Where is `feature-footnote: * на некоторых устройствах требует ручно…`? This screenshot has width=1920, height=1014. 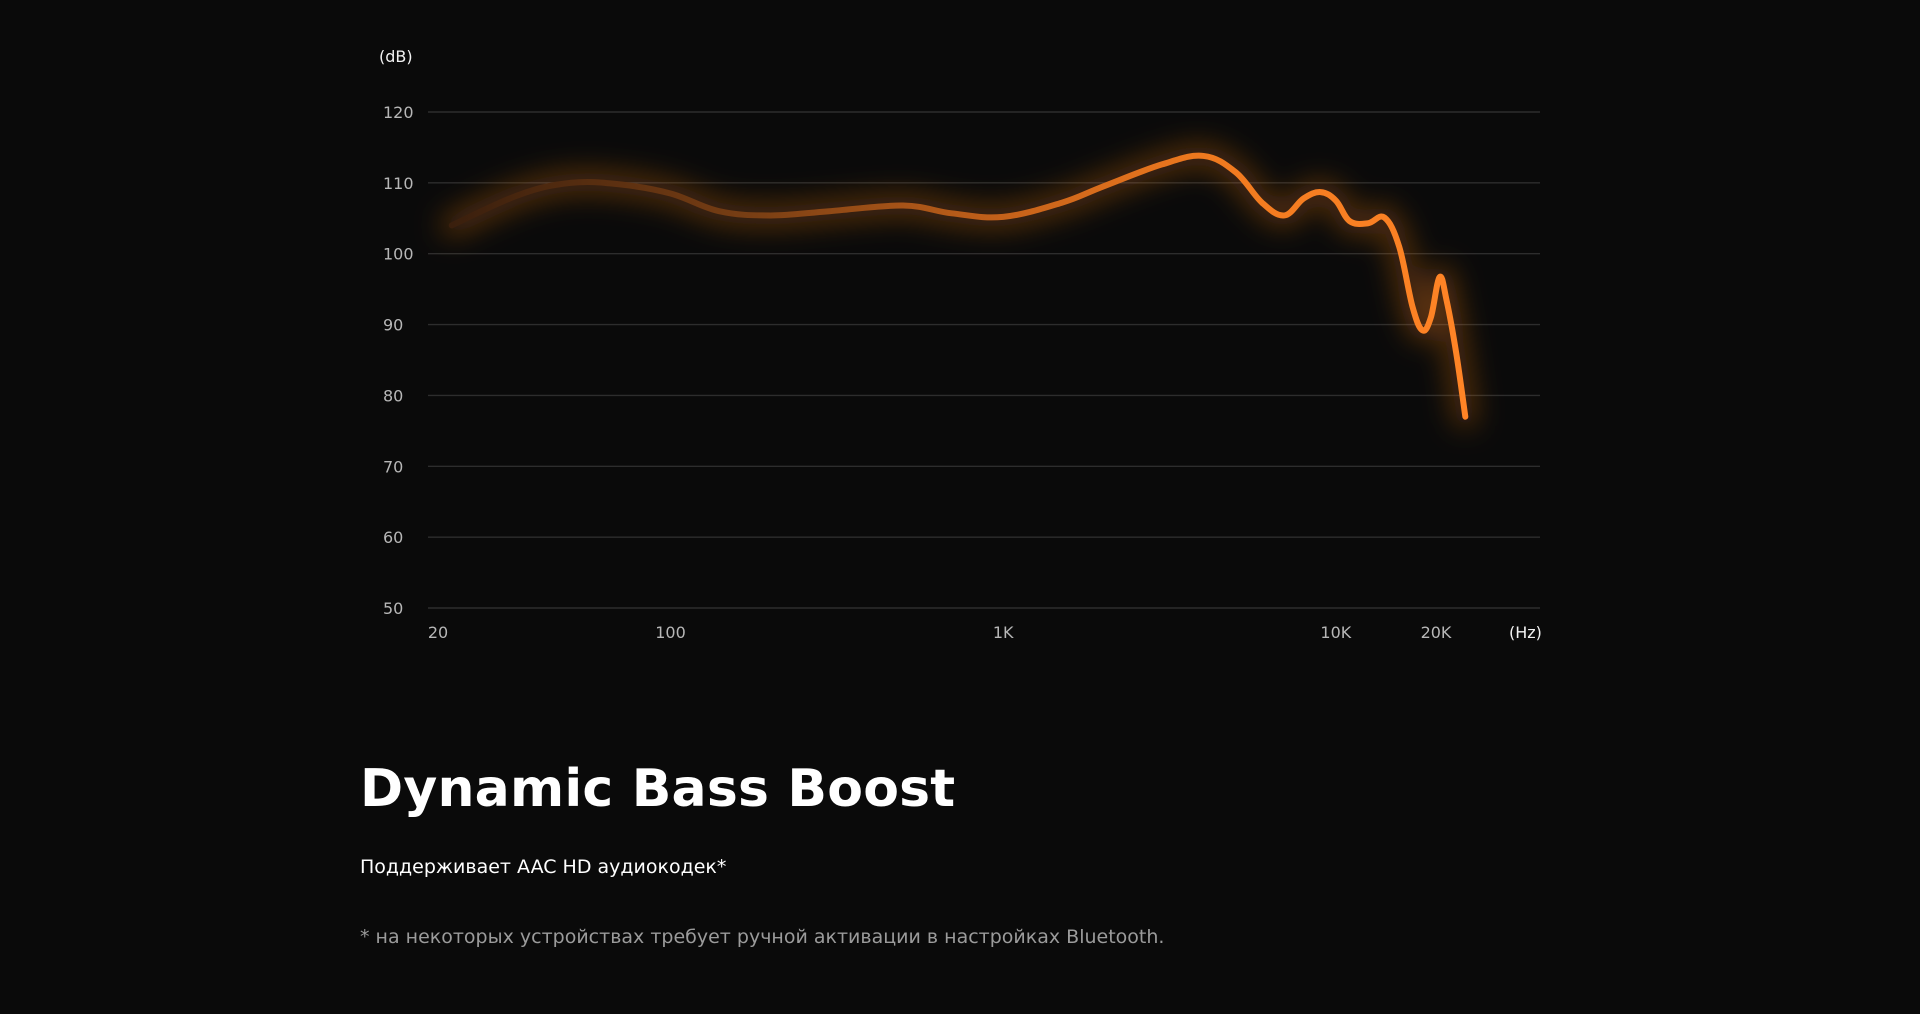
feature-footnote: * на некоторых устройствах требует ручно… is located at coordinates (762, 937).